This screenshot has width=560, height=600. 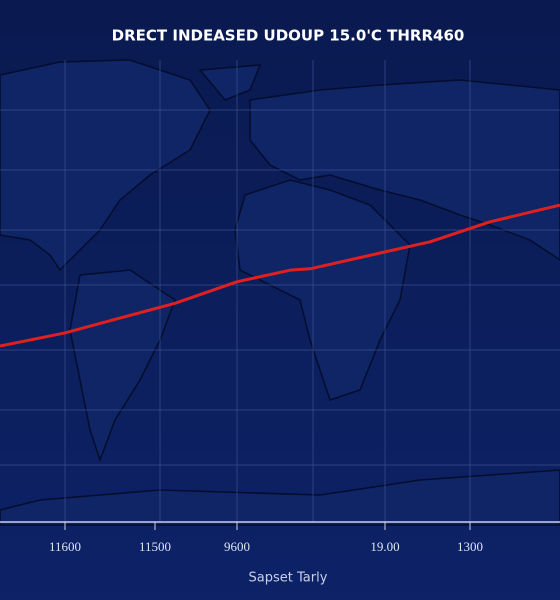 I want to click on x-tick-label: 11500, so click(x=155, y=546).